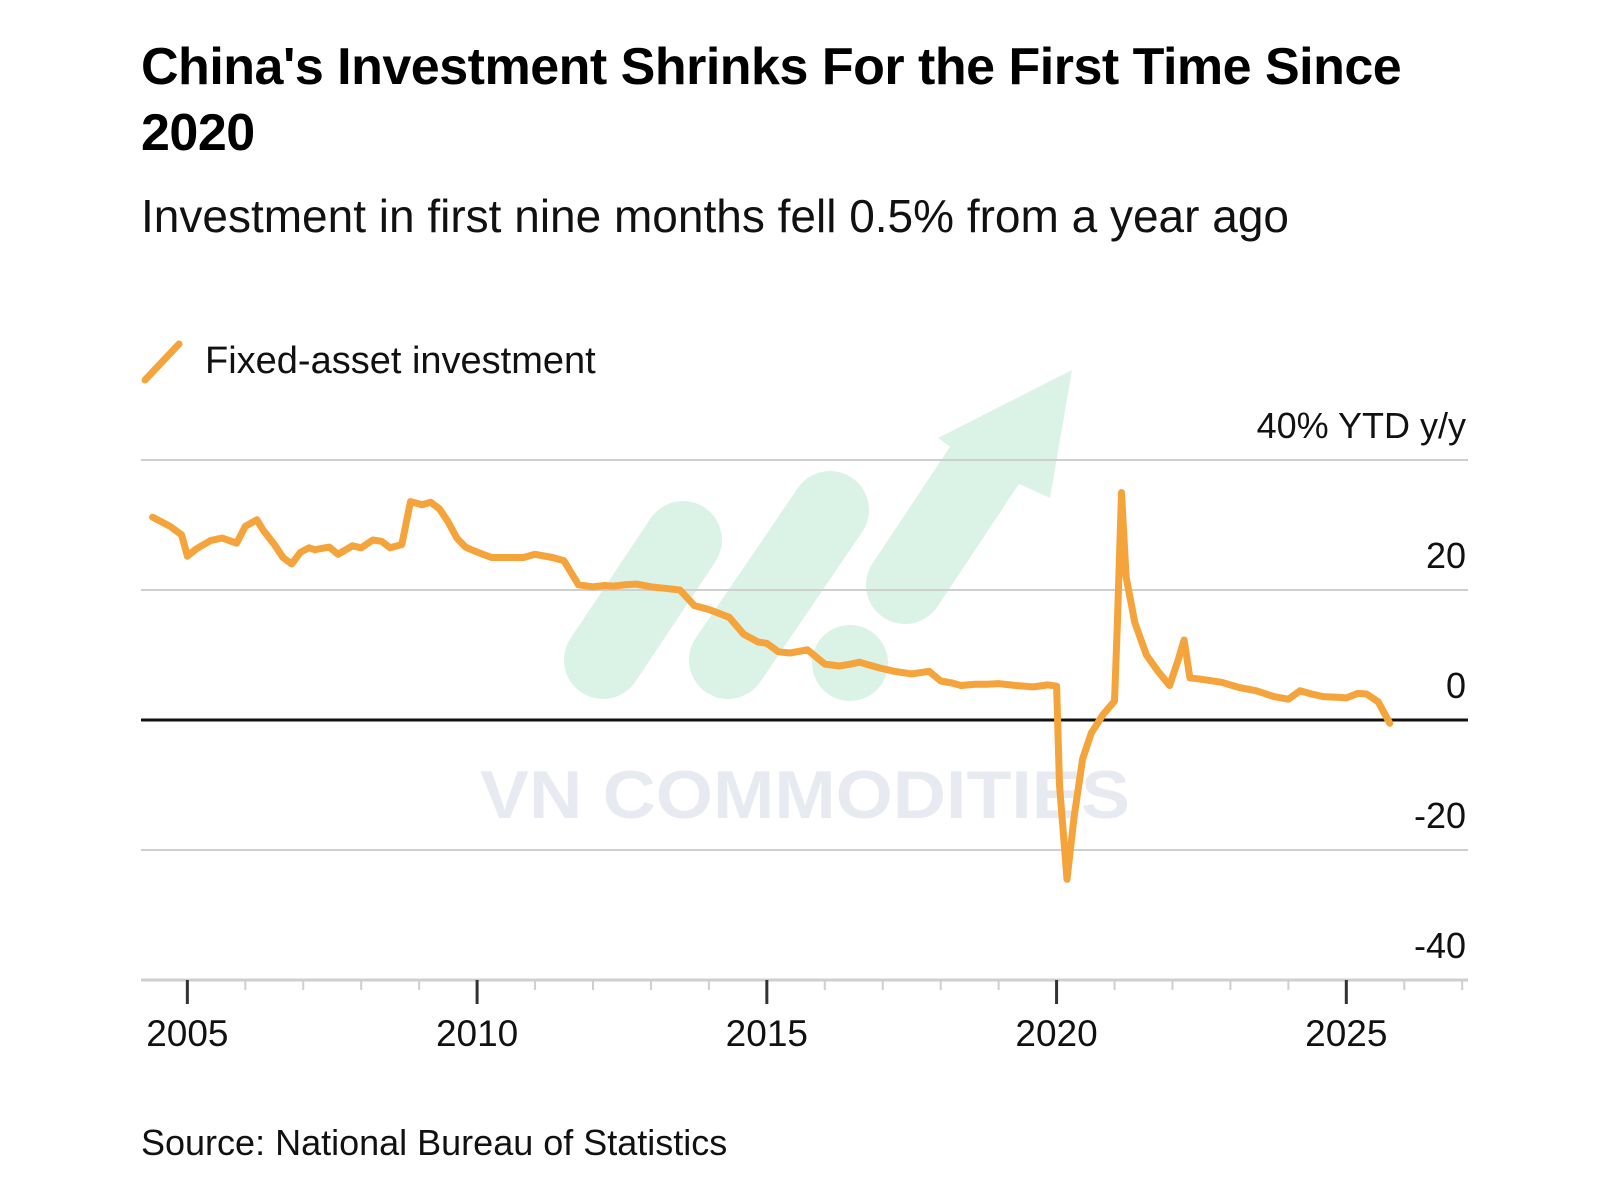 This screenshot has height=1200, width=1600. I want to click on y-tick-label: -20, so click(1440, 815).